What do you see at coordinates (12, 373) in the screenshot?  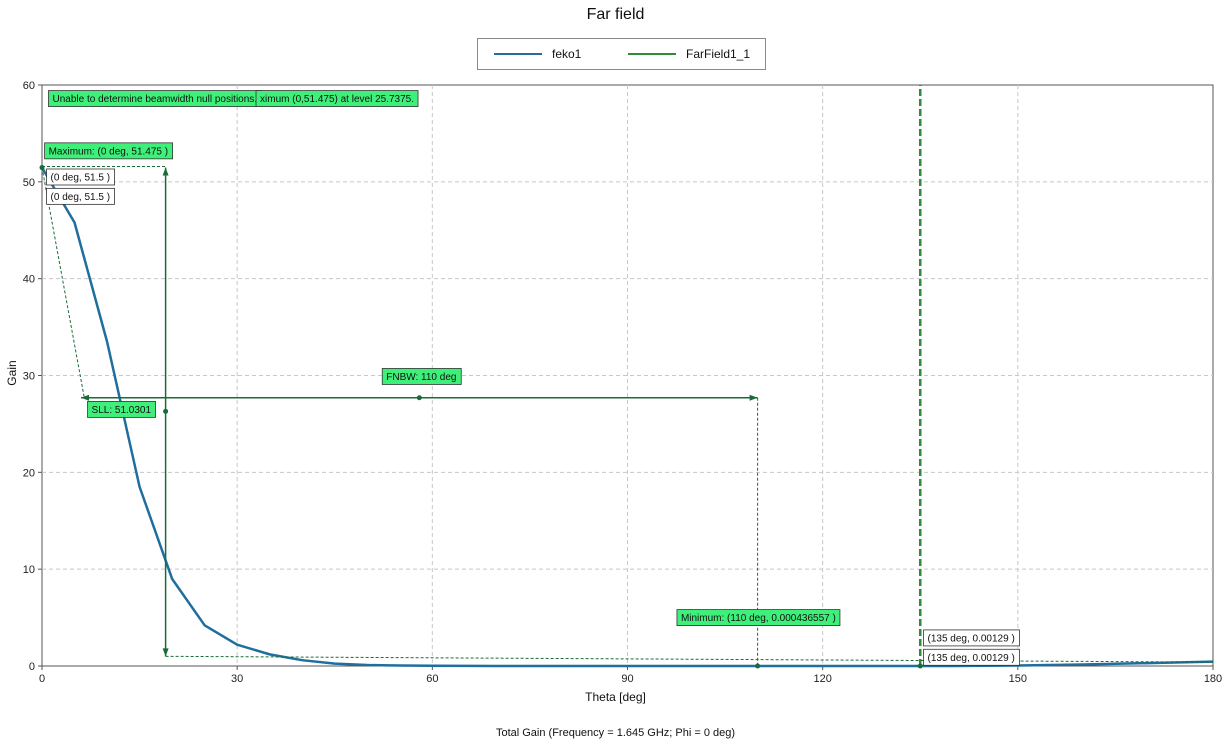 I see `y-axis-label: Gain` at bounding box center [12, 373].